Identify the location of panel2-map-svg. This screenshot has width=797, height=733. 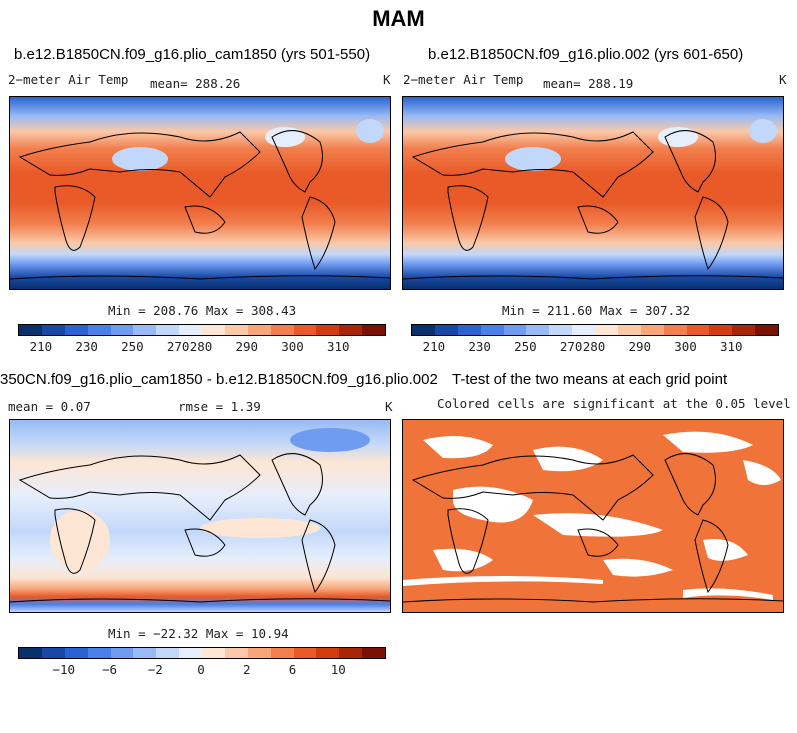
(593, 193).